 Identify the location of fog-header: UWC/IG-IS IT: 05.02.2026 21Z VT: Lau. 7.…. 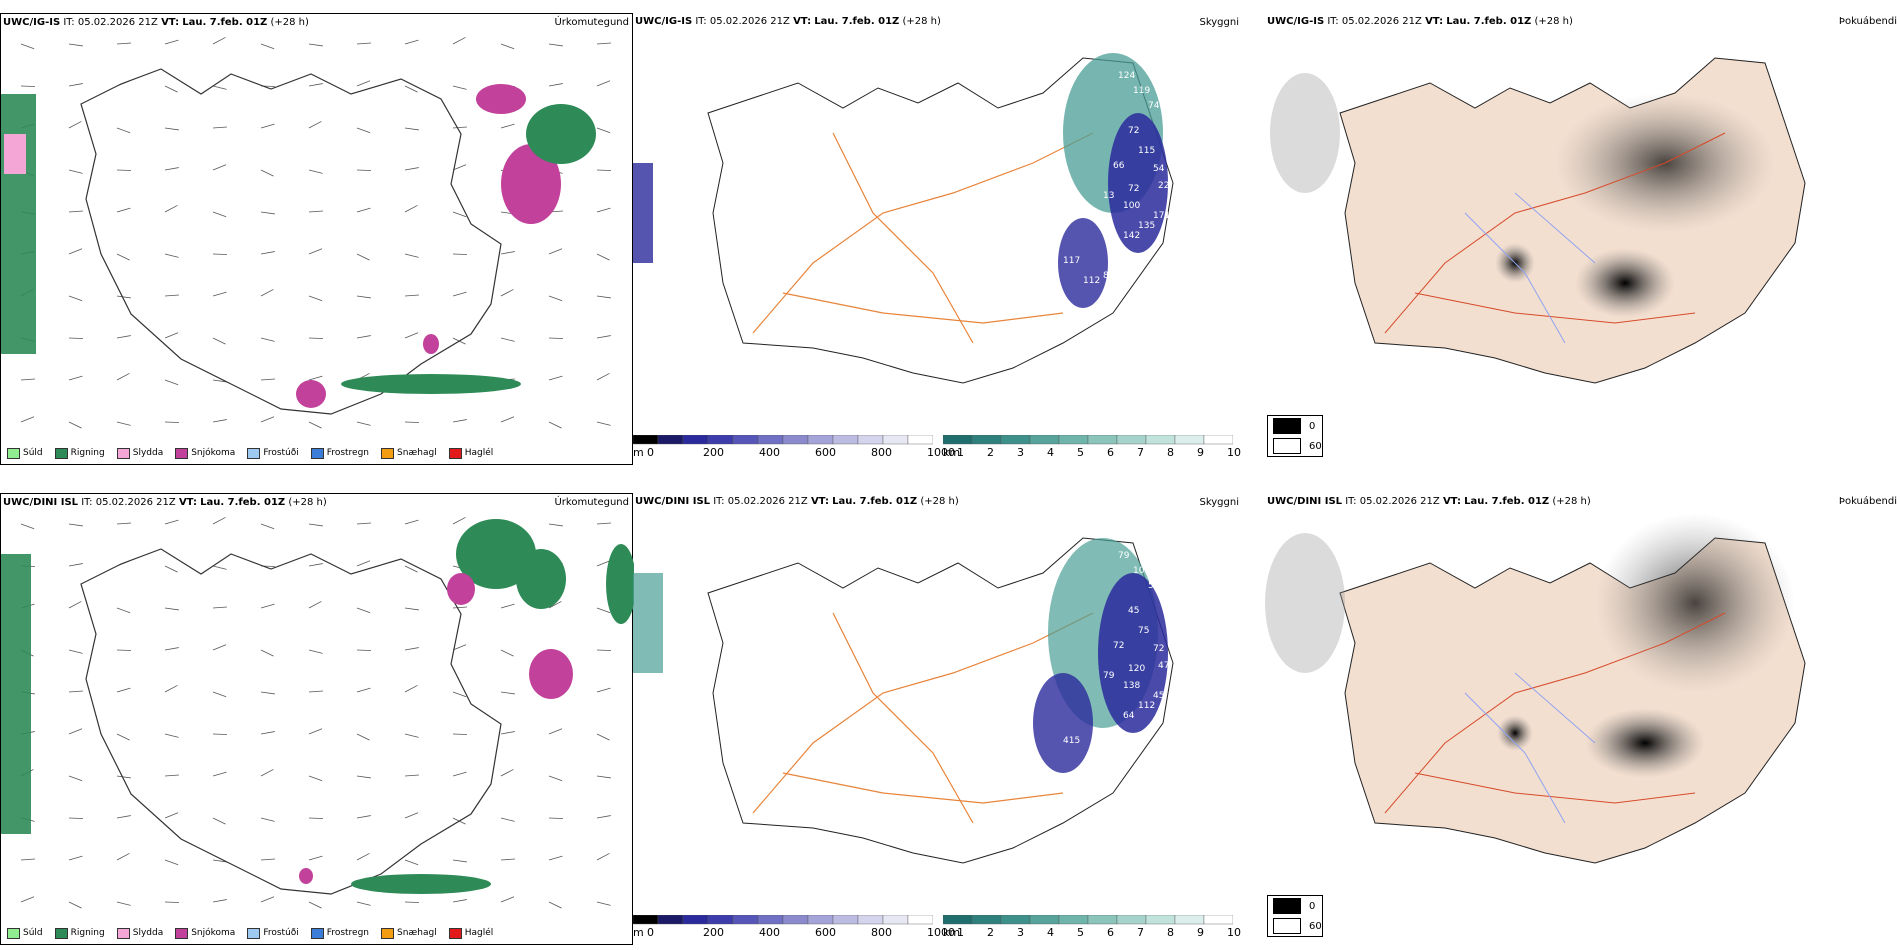
(1420, 21).